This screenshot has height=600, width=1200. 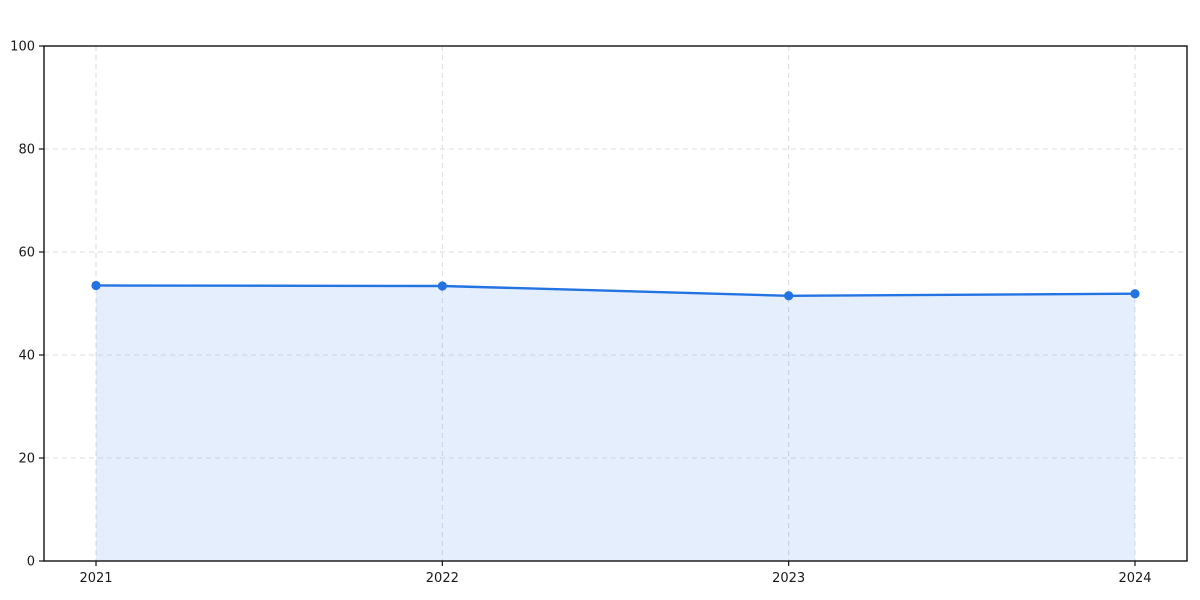 I want to click on x-tick-label: 2023, so click(x=788, y=578).